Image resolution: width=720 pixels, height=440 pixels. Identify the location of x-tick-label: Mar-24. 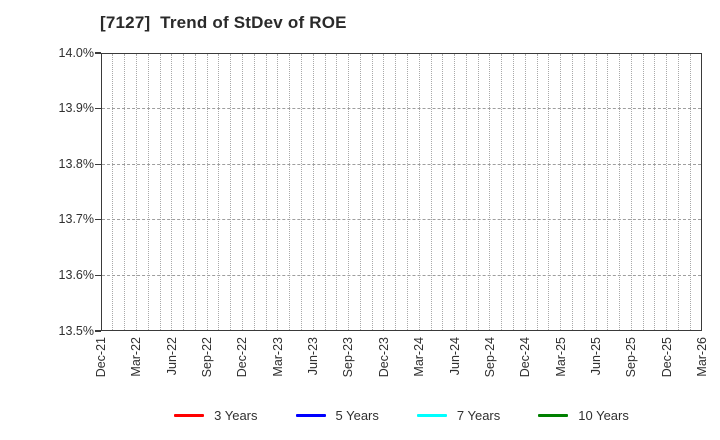
(419, 357).